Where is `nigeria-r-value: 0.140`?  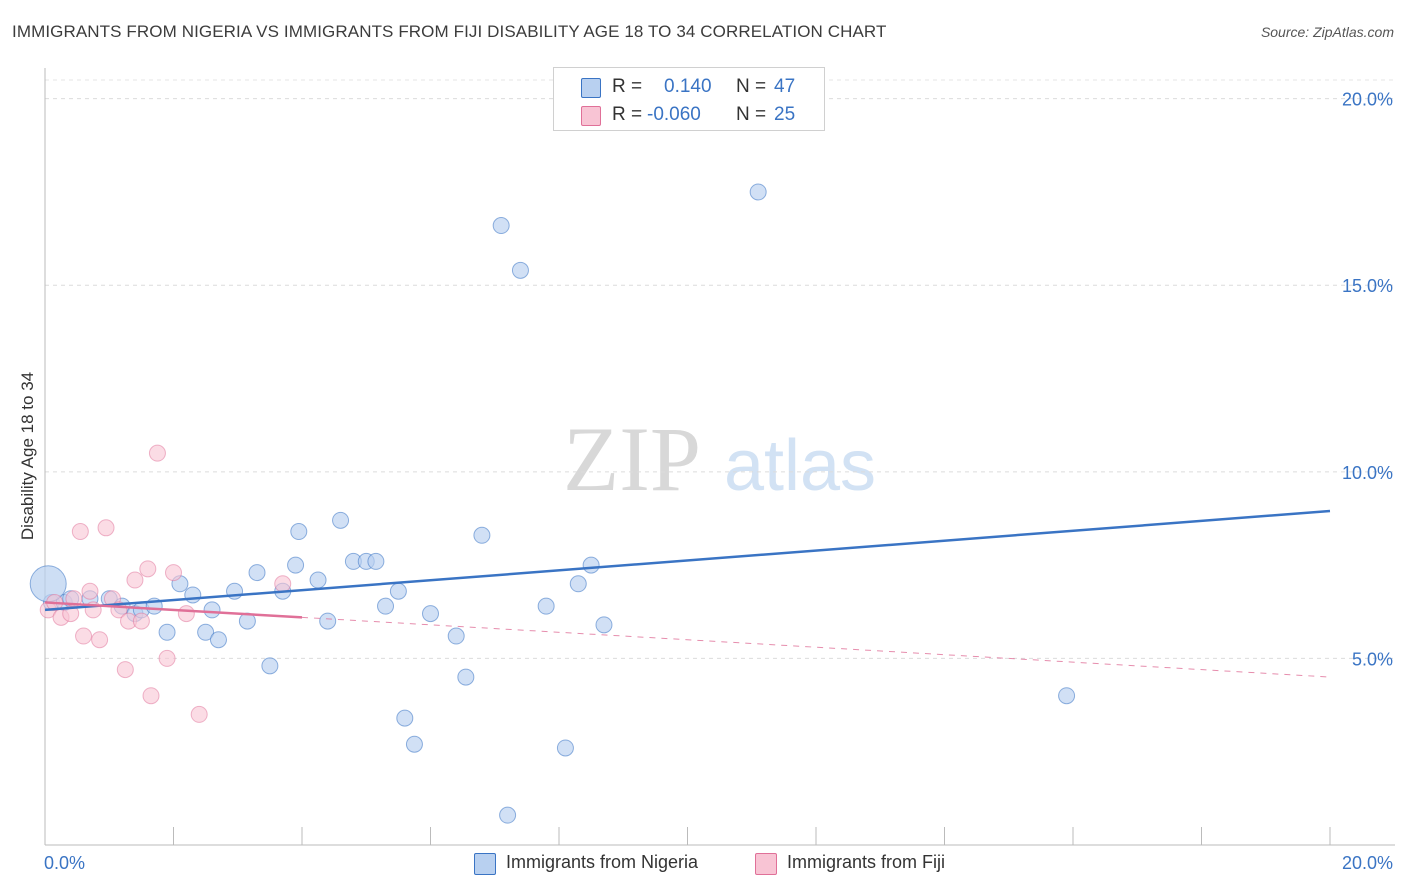 nigeria-r-value: 0.140 is located at coordinates (688, 86).